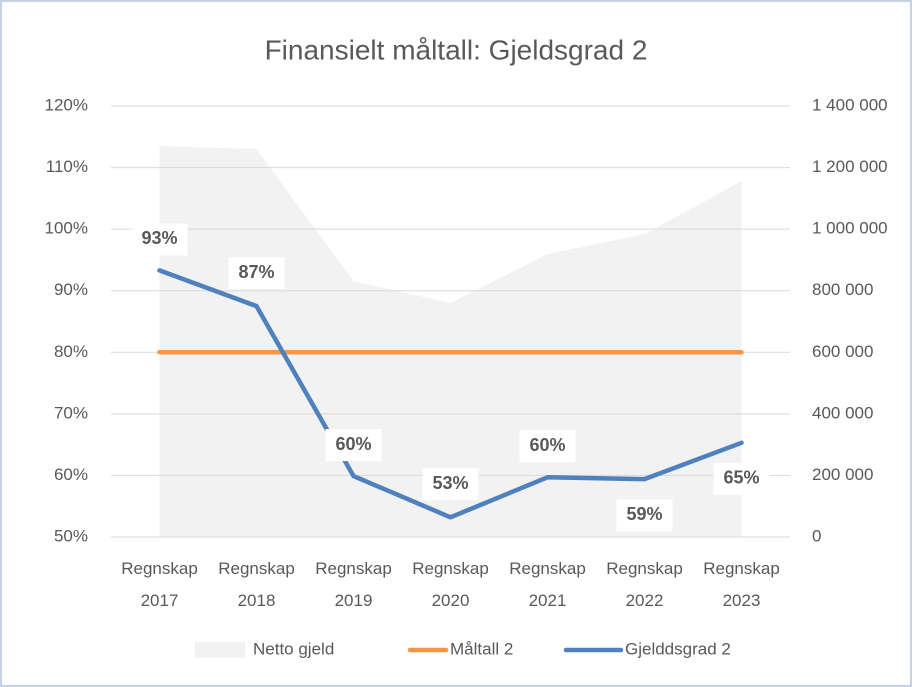 This screenshot has height=687, width=912. Describe the element at coordinates (456, 49) in the screenshot. I see `chart-title: Finansielt måltall: Gjeldsgrad 2` at that location.